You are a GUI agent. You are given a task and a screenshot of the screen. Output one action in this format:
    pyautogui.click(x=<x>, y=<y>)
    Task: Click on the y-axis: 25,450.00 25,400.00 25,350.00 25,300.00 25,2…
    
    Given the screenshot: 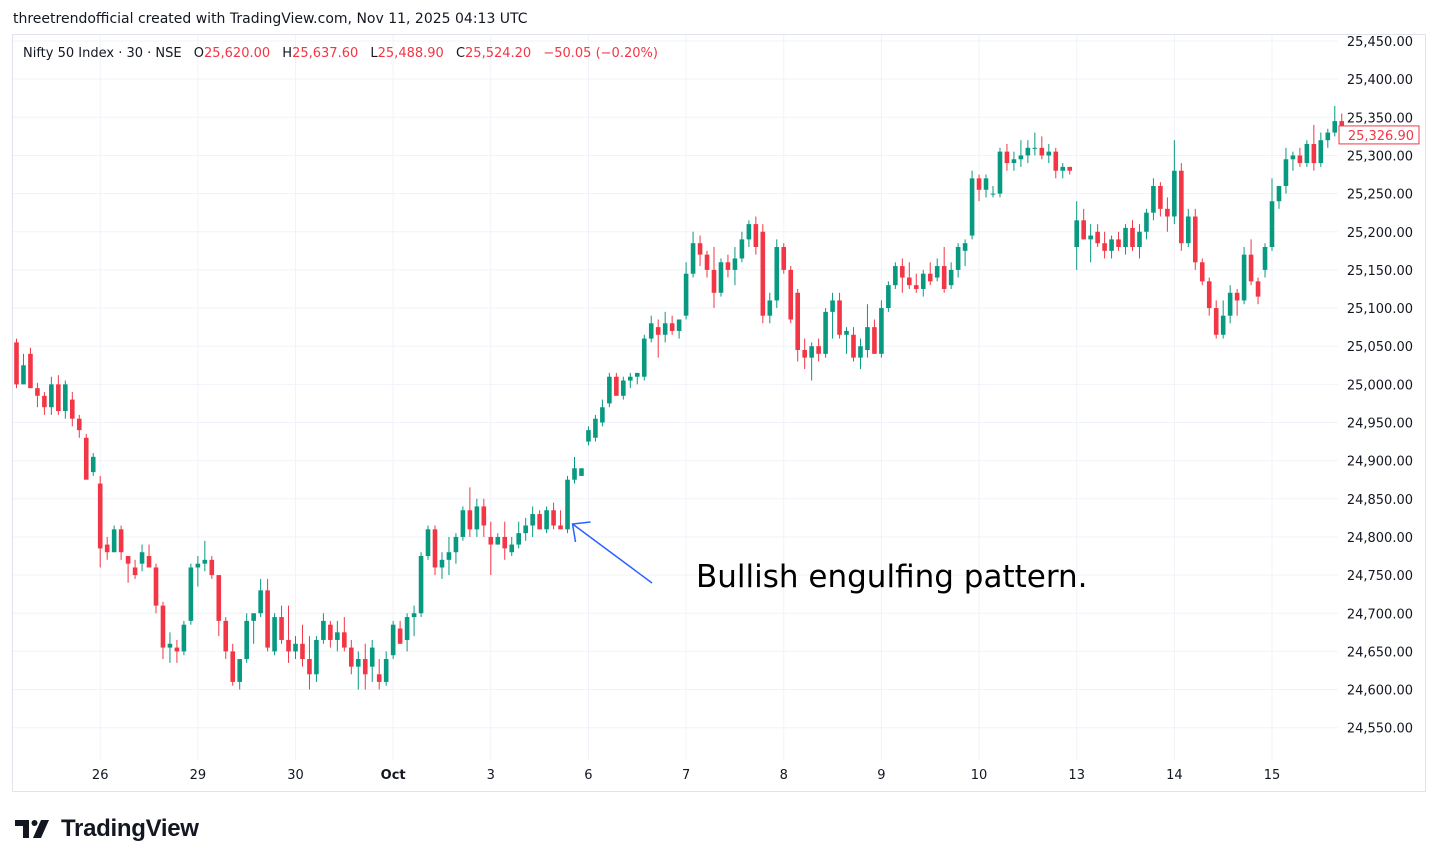 What is the action you would take?
    pyautogui.click(x=1379, y=386)
    